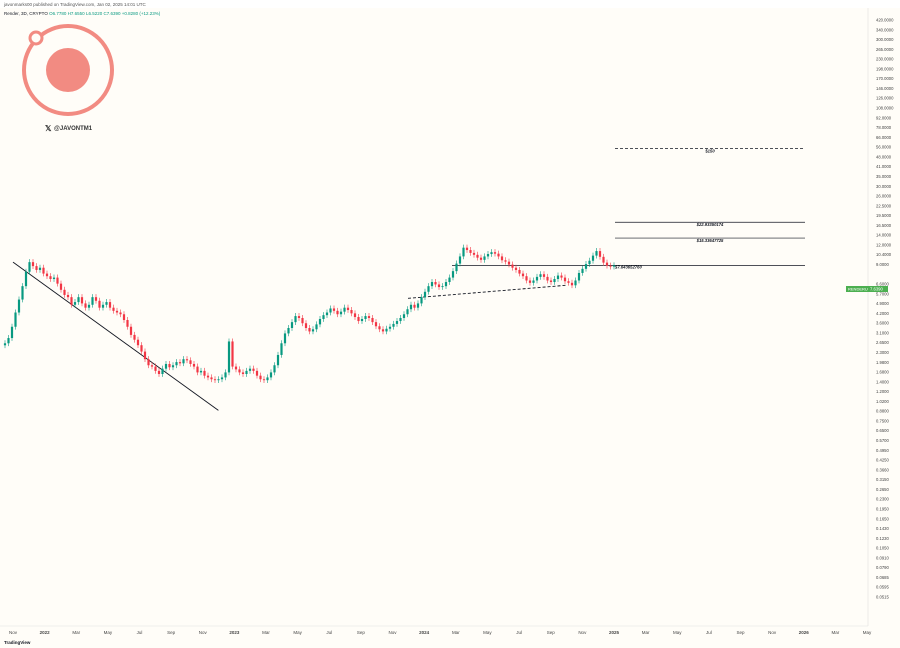 Image resolution: width=900 pixels, height=648 pixels. I want to click on top-strip, so click(450, 4).